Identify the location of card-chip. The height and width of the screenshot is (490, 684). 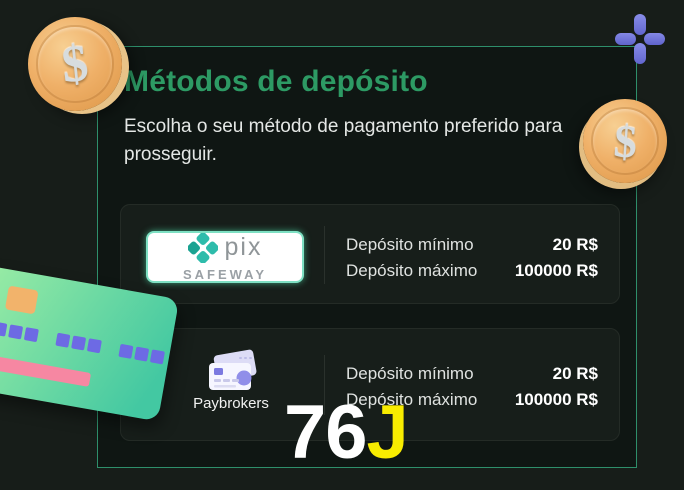
(21, 300).